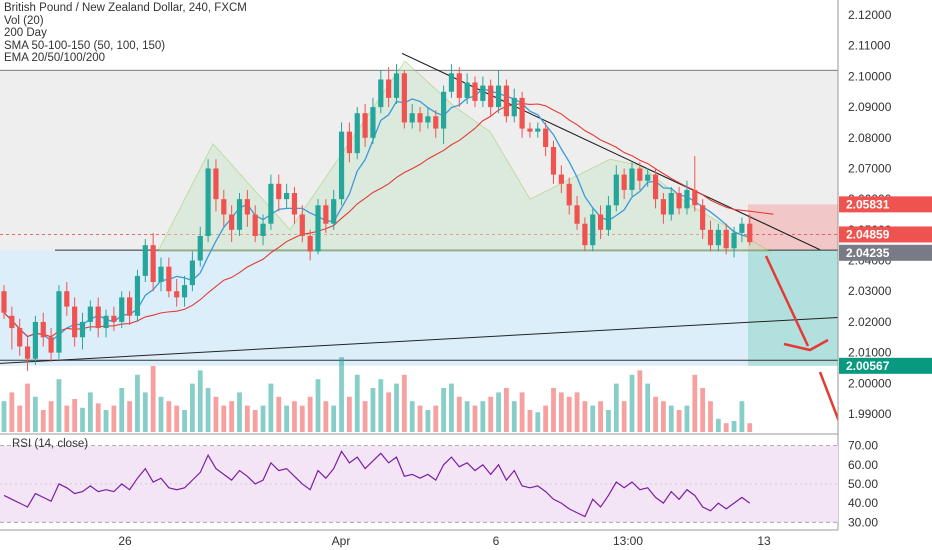 This screenshot has width=932, height=550. Describe the element at coordinates (870, 76) in the screenshot. I see `y-tick-label: 2.10000` at that location.